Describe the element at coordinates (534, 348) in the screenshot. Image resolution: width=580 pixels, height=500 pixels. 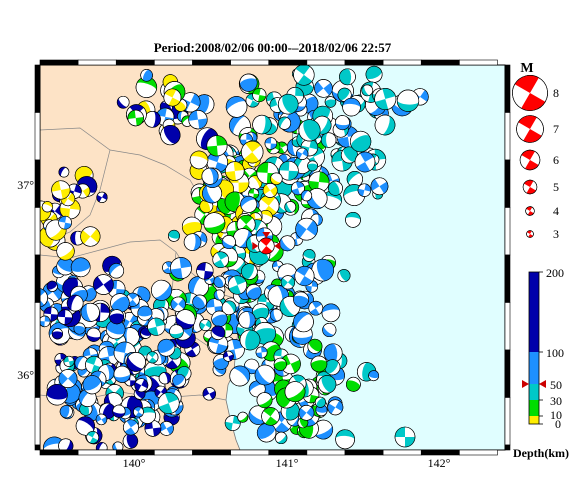
I see `depth-scale-frame` at that location.